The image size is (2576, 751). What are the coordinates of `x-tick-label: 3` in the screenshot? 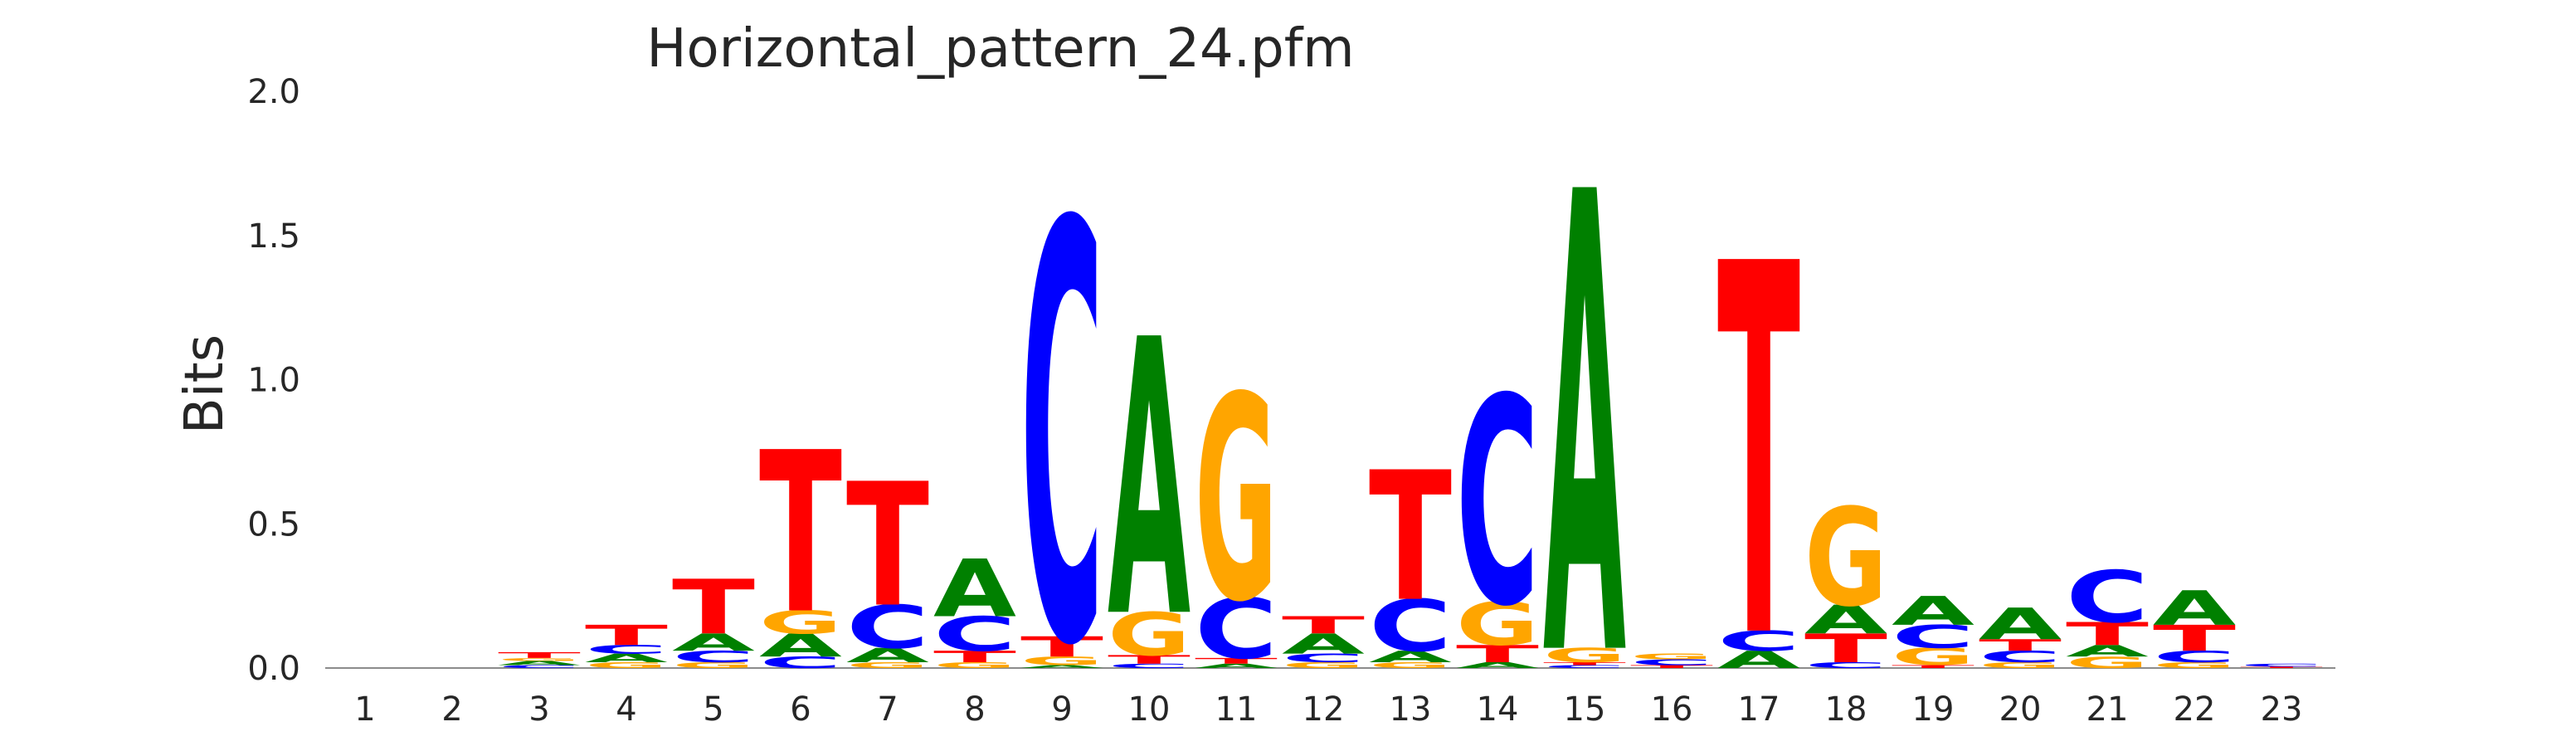 It's located at (538, 709).